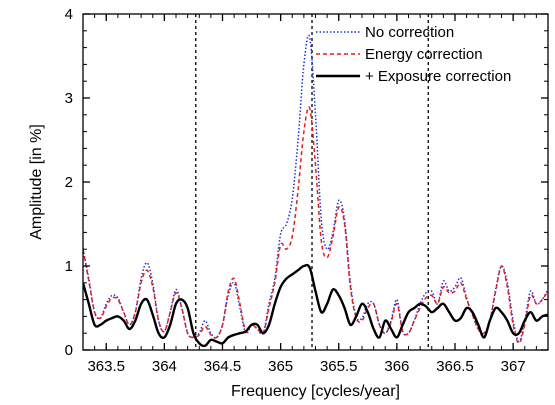 The width and height of the screenshot is (555, 405). Describe the element at coordinates (438, 76) in the screenshot. I see `legend-label-3: + Exposure correction` at that location.